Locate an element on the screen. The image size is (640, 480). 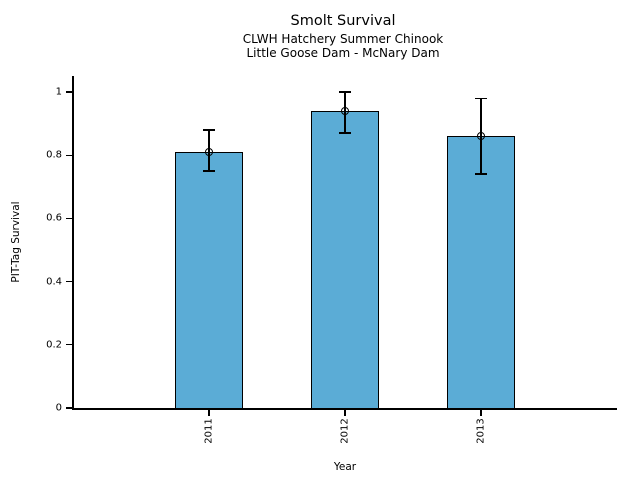
bar-2013 is located at coordinates (481, 273).